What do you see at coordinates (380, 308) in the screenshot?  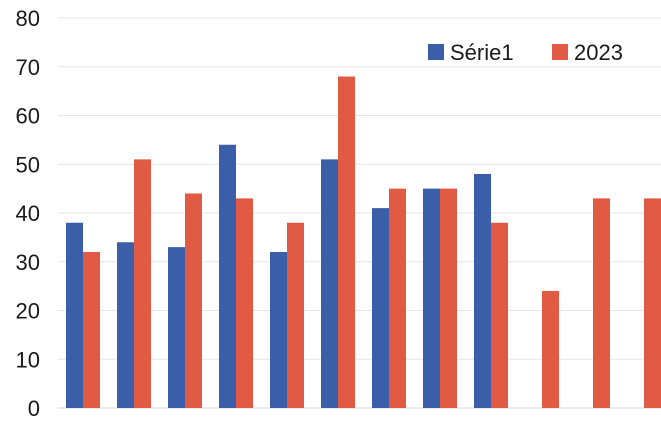 I see `bar-series1-cat7` at bounding box center [380, 308].